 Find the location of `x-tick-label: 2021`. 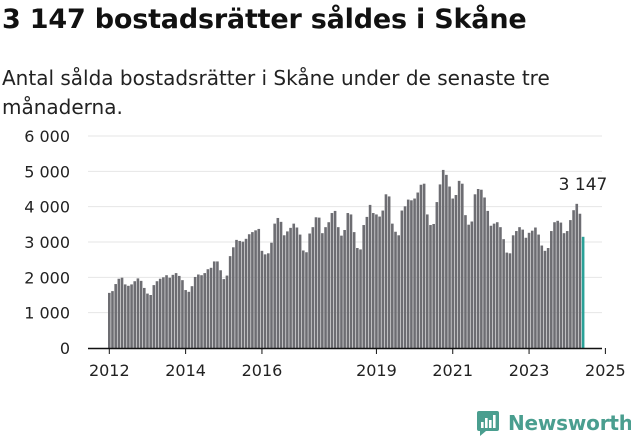

x-tick-label: 2021 is located at coordinates (452, 370).